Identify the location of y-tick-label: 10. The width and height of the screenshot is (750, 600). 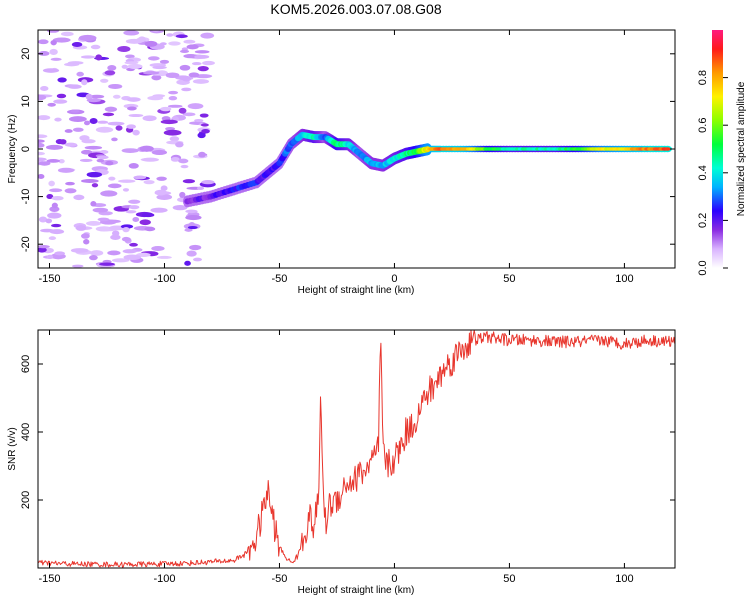
(26, 101).